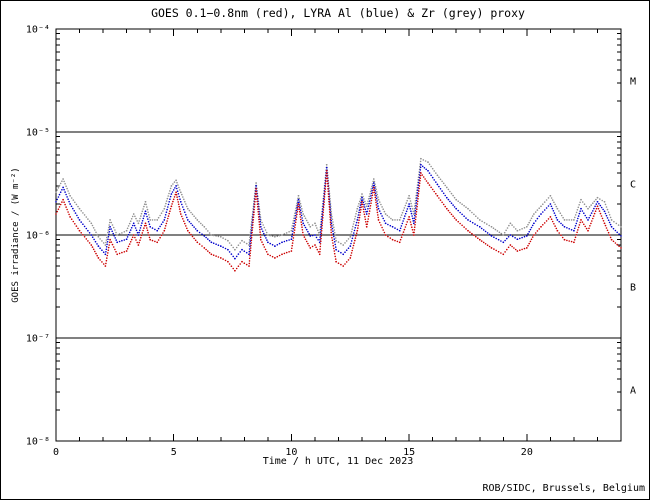 This screenshot has height=500, width=650. Describe the element at coordinates (633, 82) in the screenshot. I see `flare-class-label: M` at that location.